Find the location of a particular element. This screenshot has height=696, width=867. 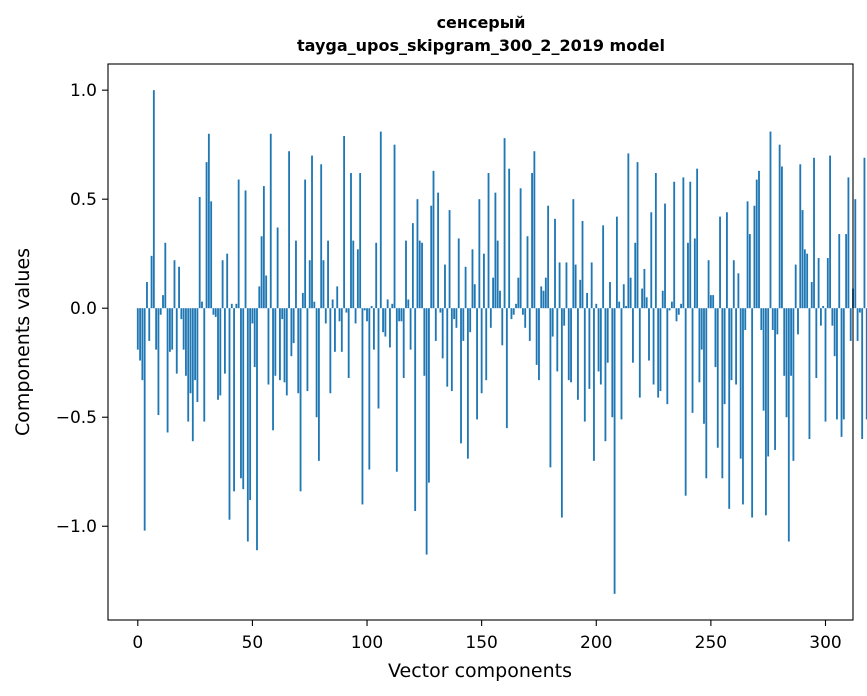

chart-title: сенсерый is located at coordinates (481, 22).